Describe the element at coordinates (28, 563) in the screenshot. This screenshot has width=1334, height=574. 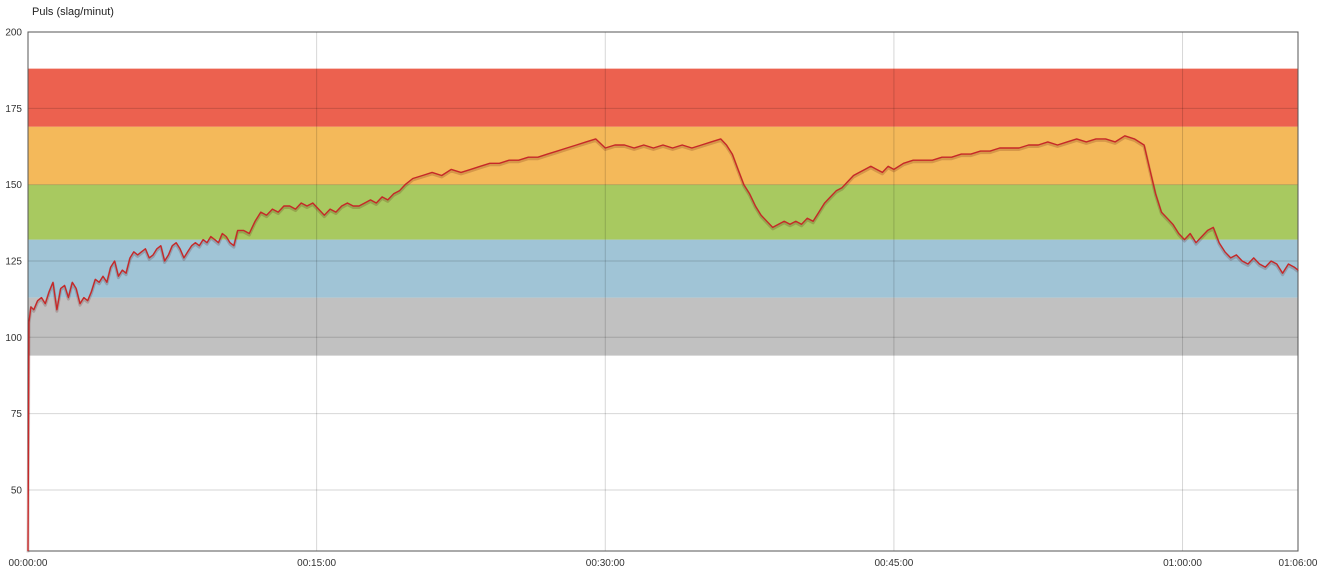
I see `x-tick-label: 00:00:00` at that location.